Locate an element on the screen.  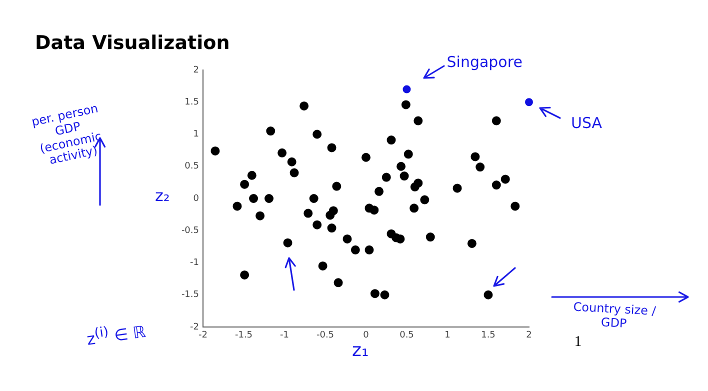
chart-title: Data Visualization is located at coordinates (132, 43).